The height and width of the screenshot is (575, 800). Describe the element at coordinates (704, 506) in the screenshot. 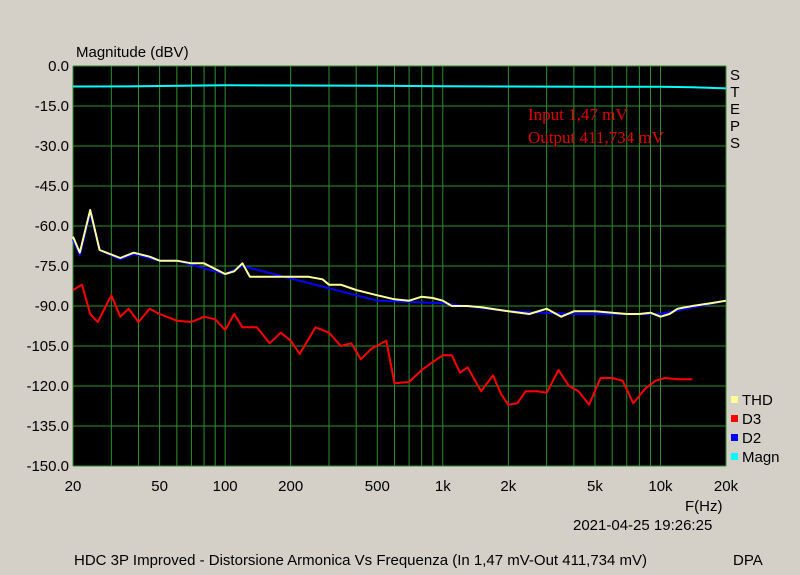

I see `x-axis-label: F(Hz)` at that location.